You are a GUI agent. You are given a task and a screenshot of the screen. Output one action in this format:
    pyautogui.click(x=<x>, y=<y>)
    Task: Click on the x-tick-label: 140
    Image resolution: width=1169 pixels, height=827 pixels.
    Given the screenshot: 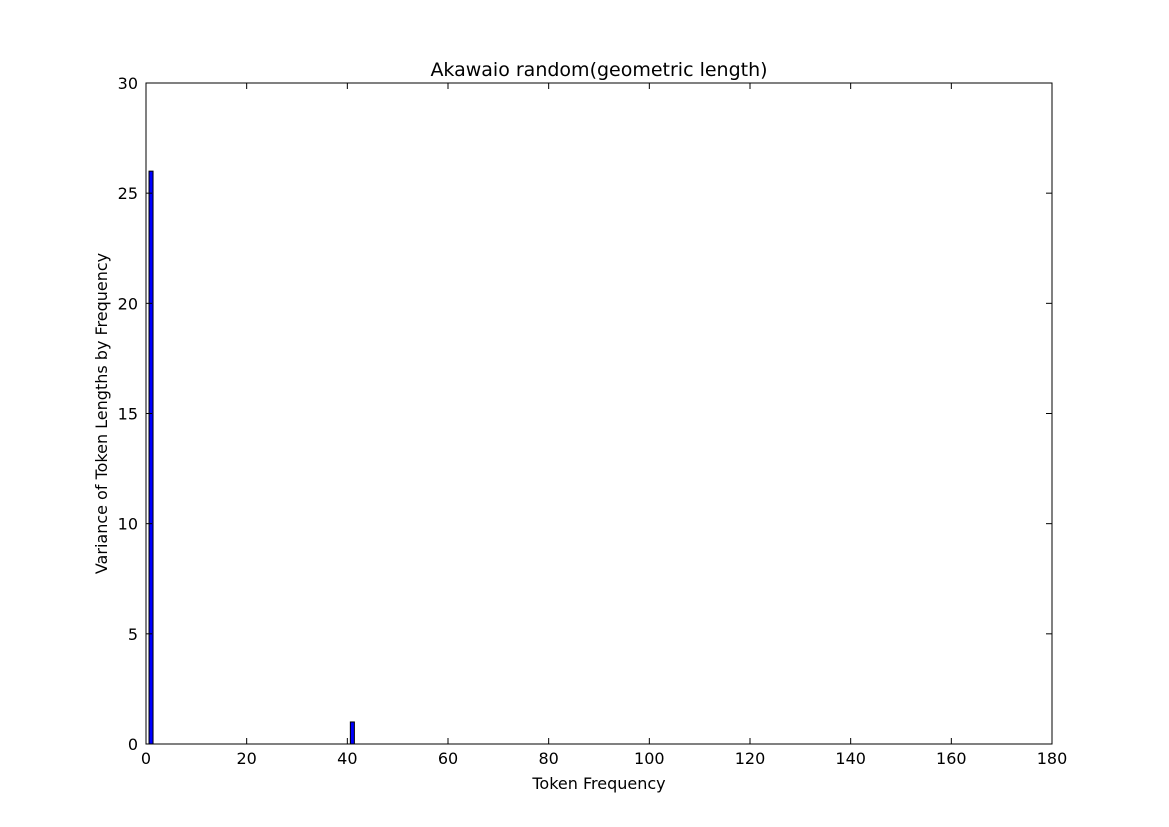 What is the action you would take?
    pyautogui.click(x=850, y=758)
    